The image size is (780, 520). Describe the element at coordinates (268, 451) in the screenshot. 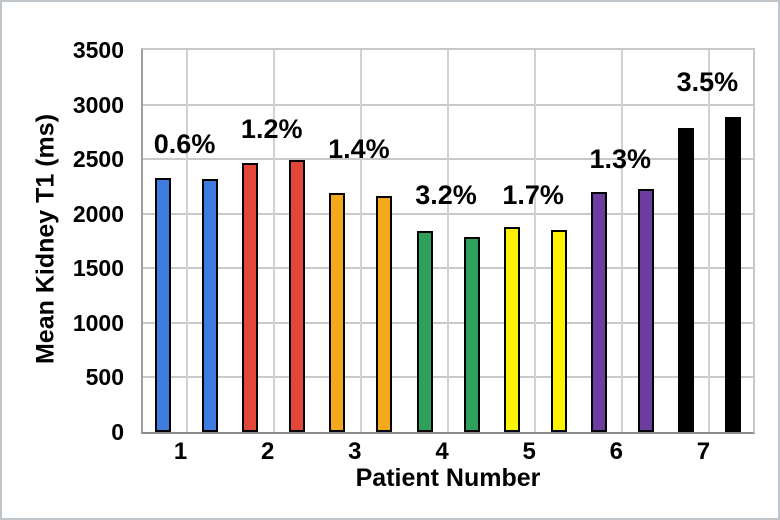

I see `x-axis-tick-label: 2` at that location.